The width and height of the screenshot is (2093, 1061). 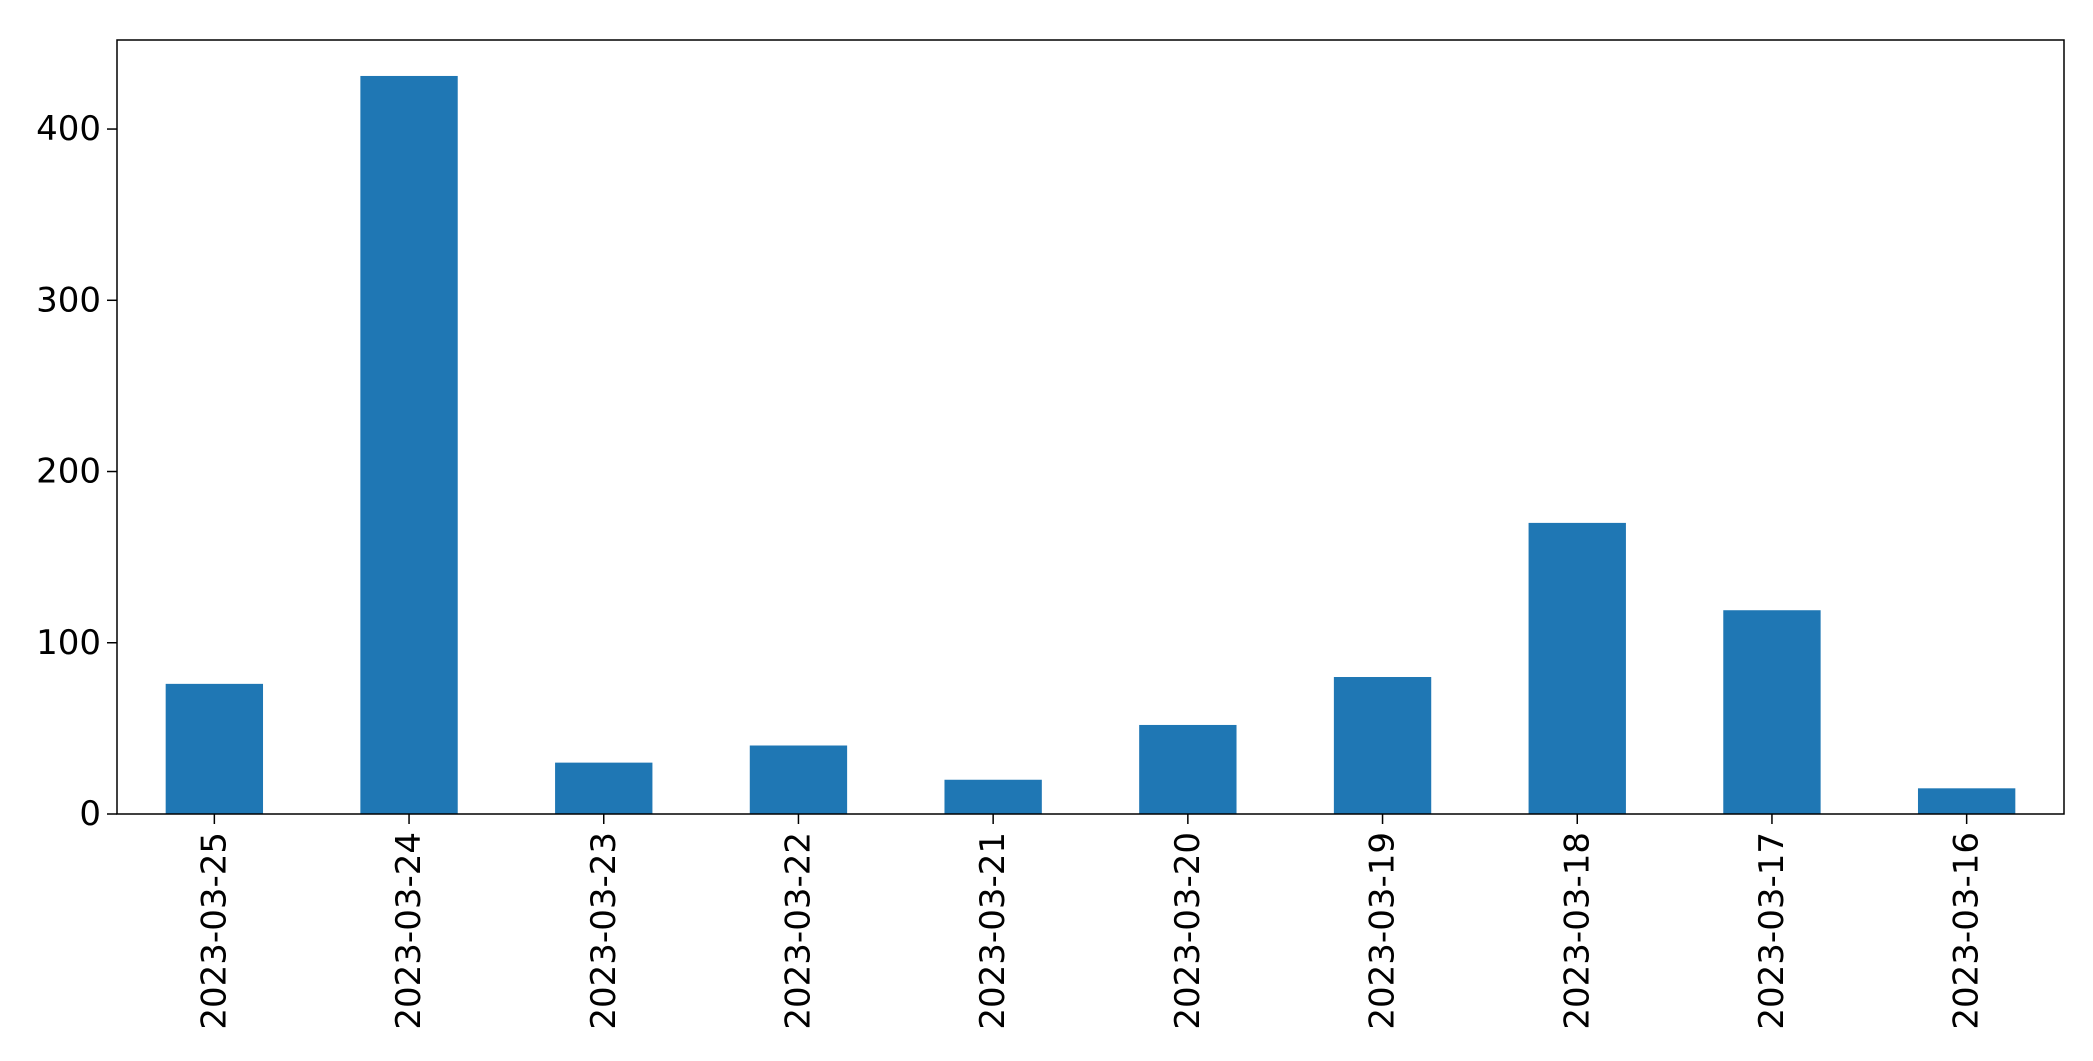 What do you see at coordinates (68, 472) in the screenshot?
I see `y-tick-label: 200` at bounding box center [68, 472].